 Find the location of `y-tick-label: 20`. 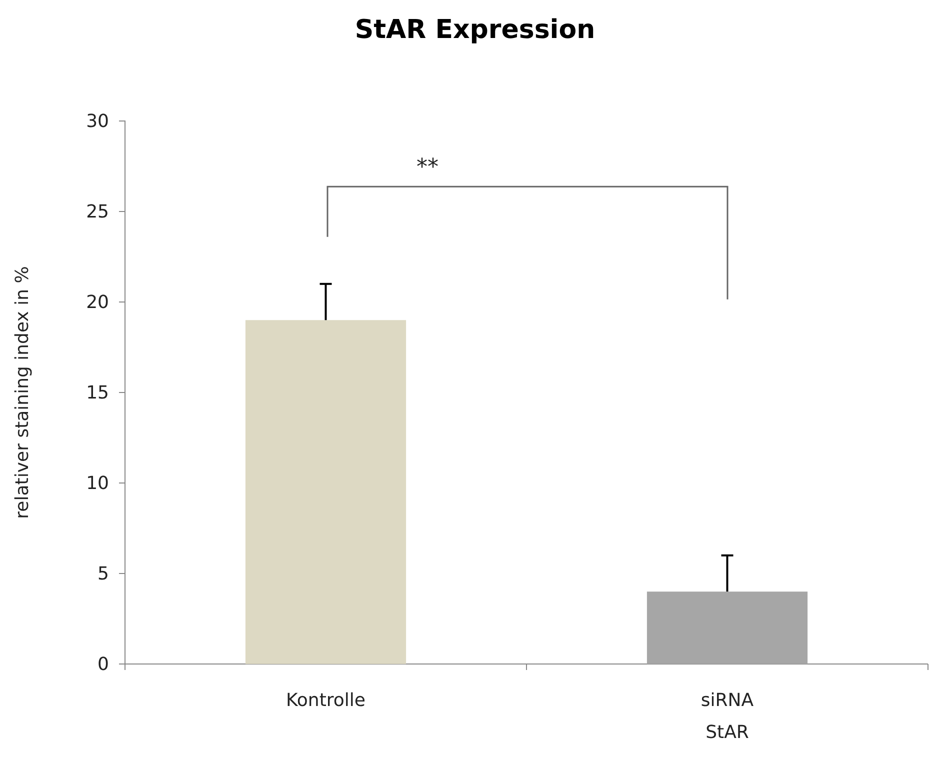

y-tick-label: 20 is located at coordinates (97, 302).